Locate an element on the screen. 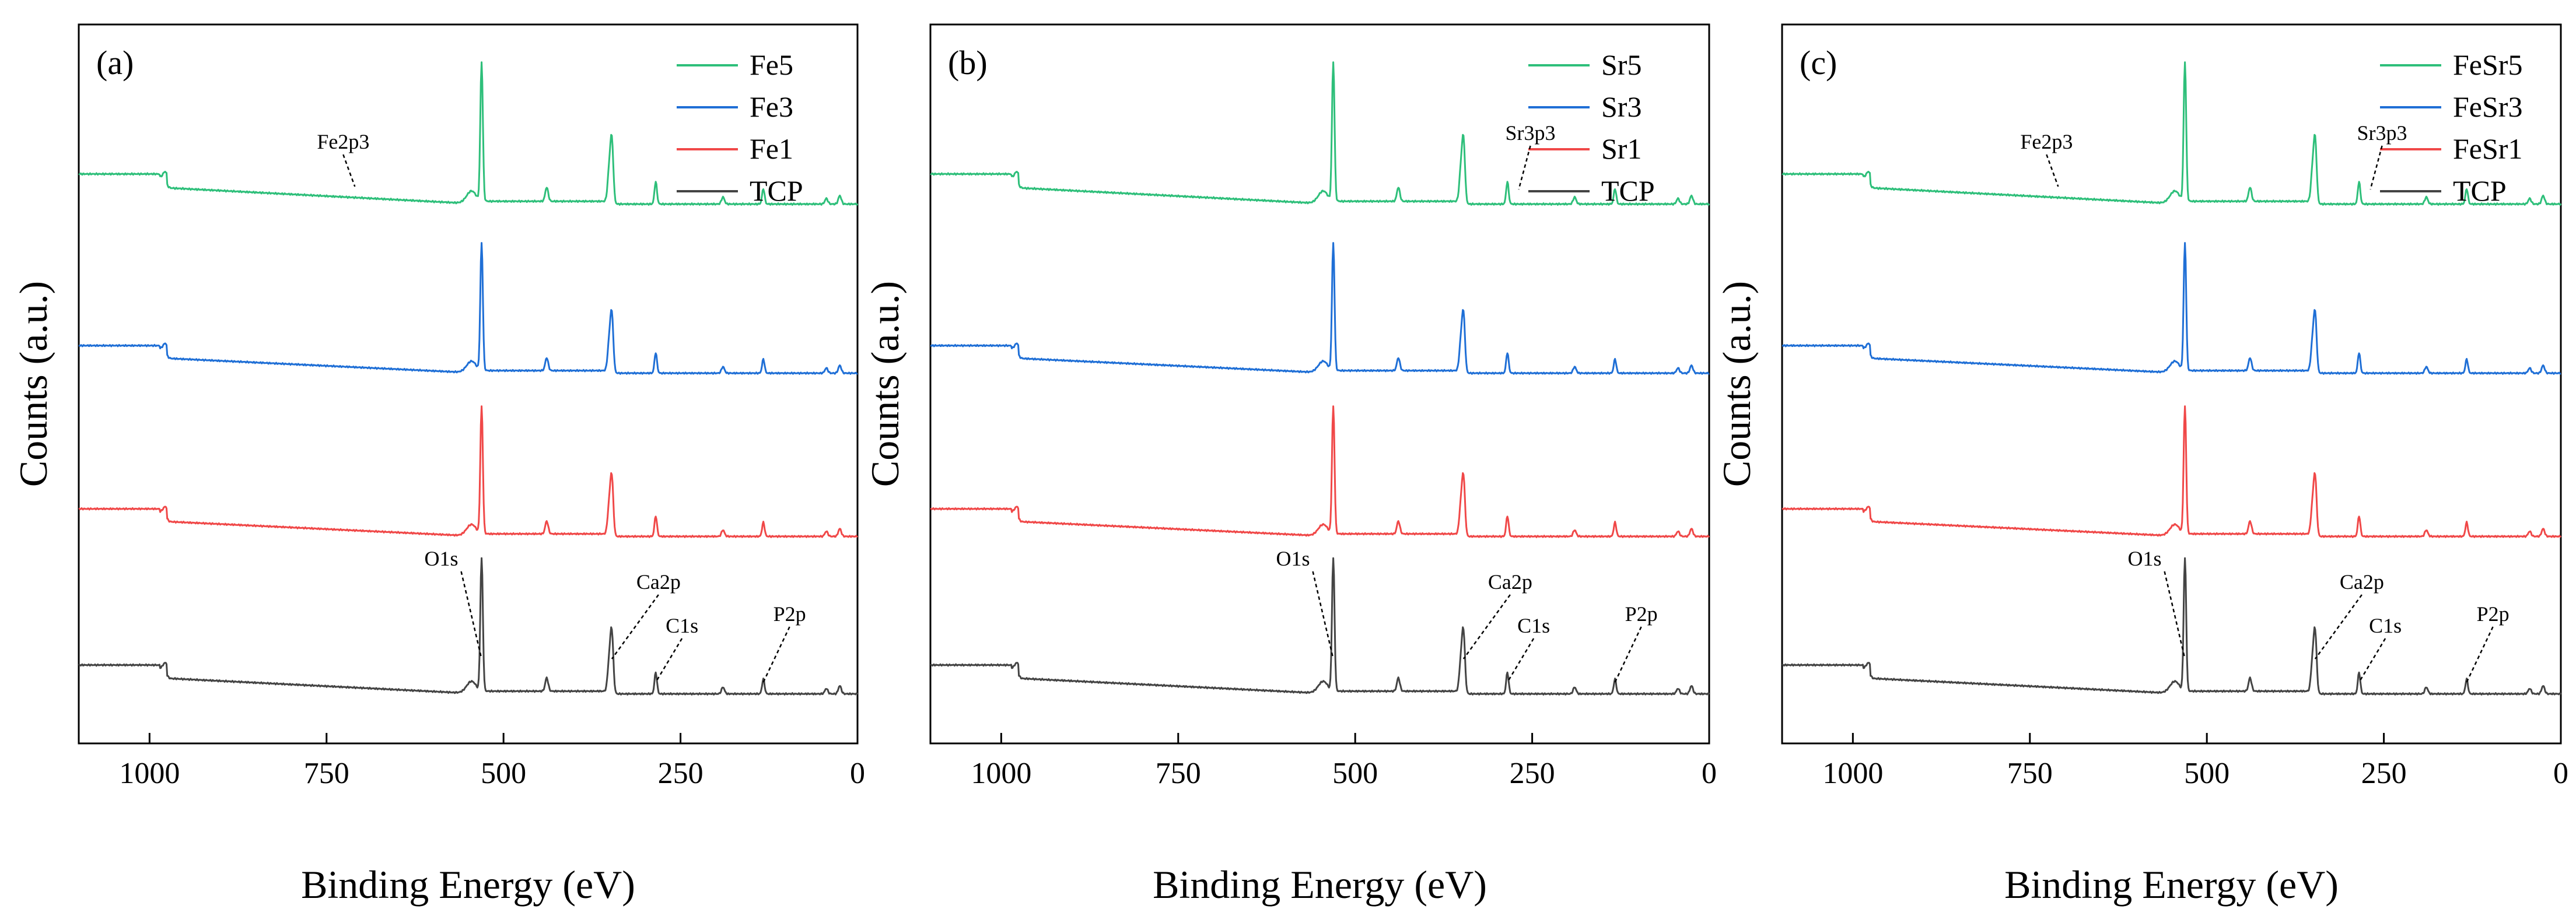 This screenshot has height=916, width=2576. legend-label-fesr5: FeSr5 is located at coordinates (2487, 64).